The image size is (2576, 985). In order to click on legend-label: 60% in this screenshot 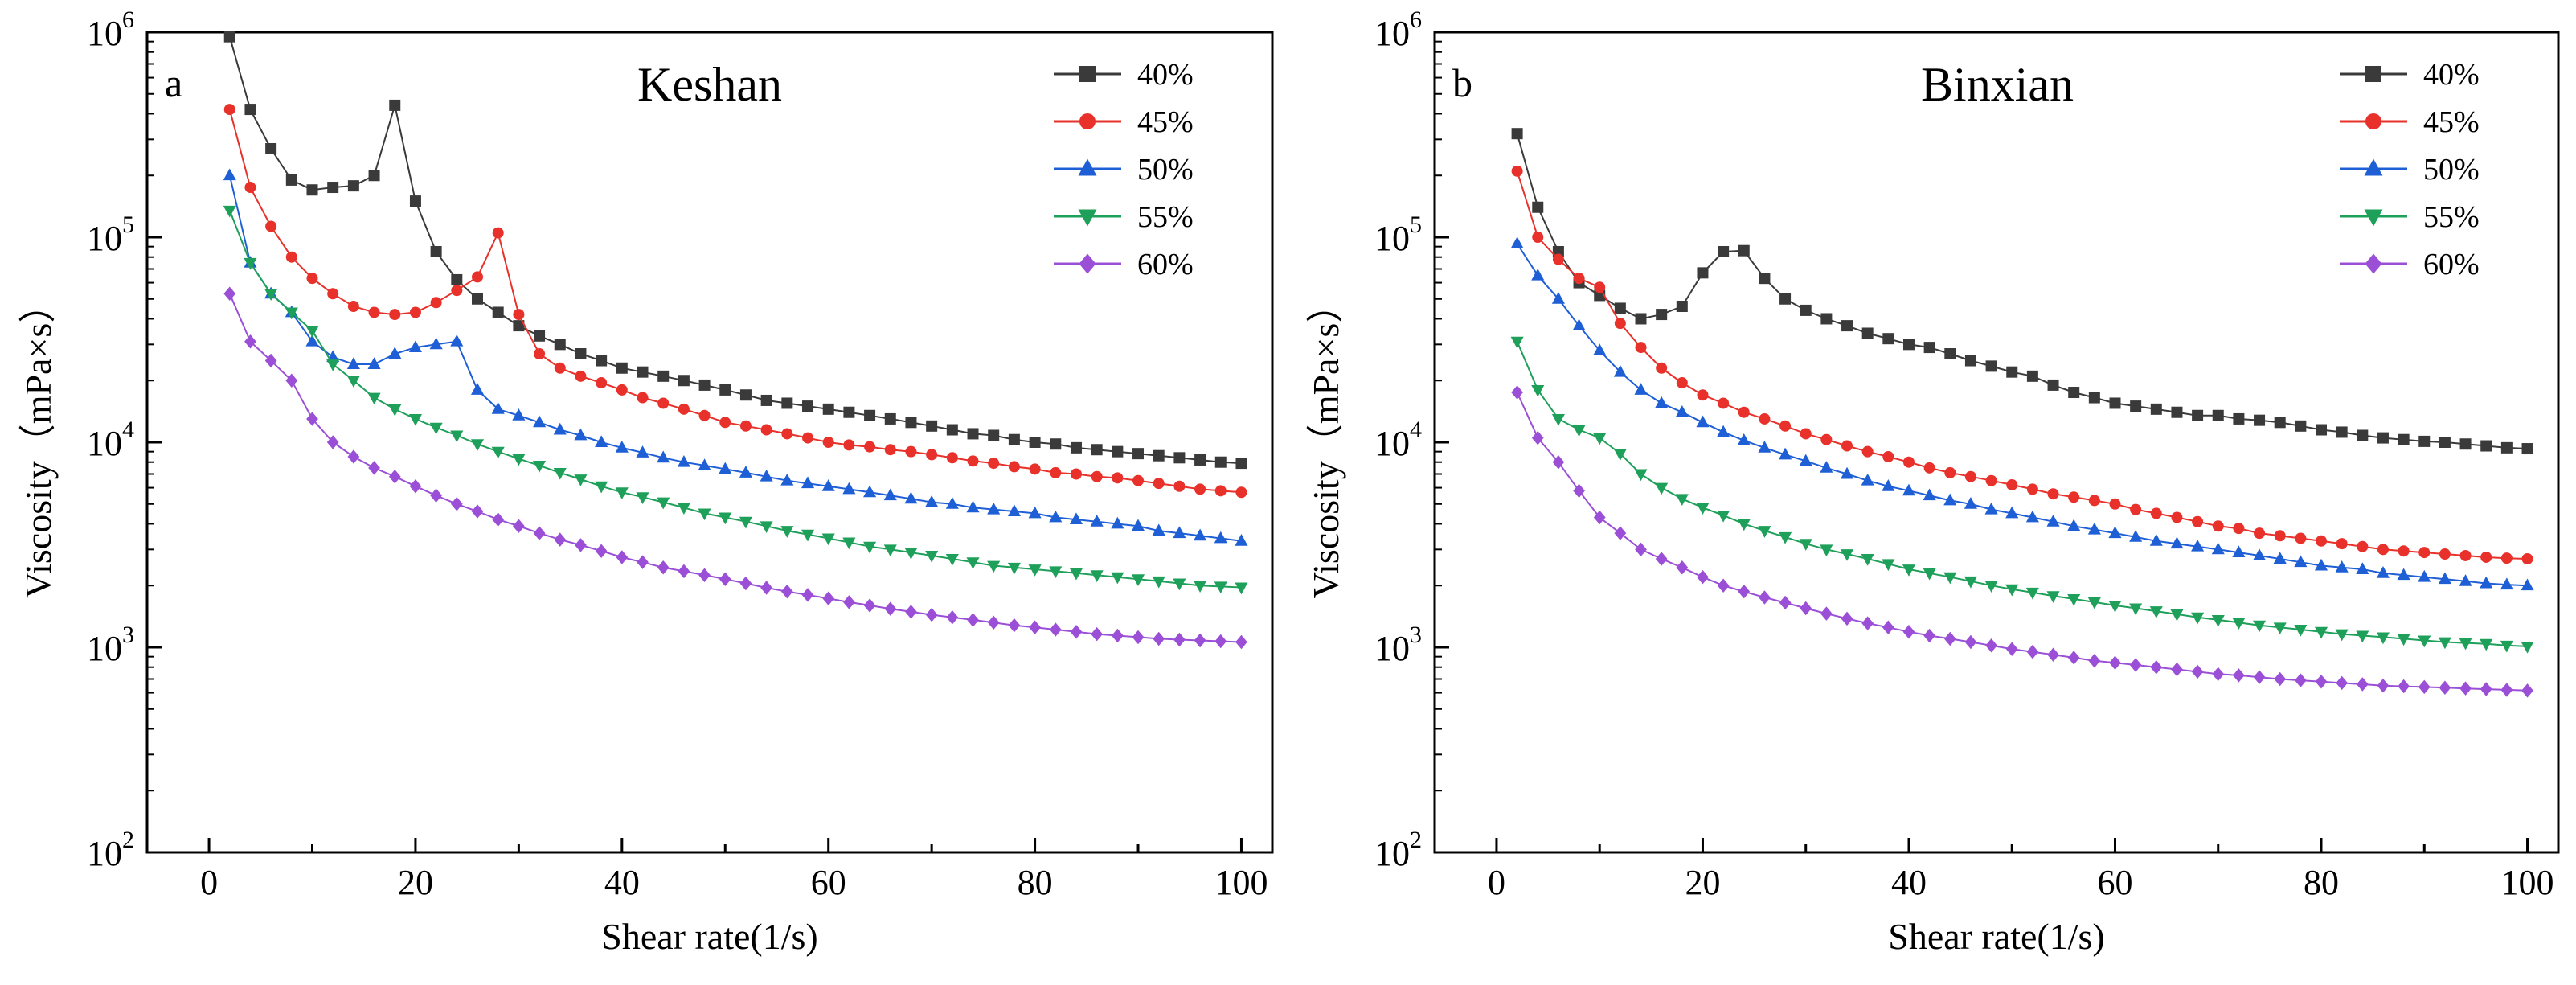, I will do `click(1165, 264)`.